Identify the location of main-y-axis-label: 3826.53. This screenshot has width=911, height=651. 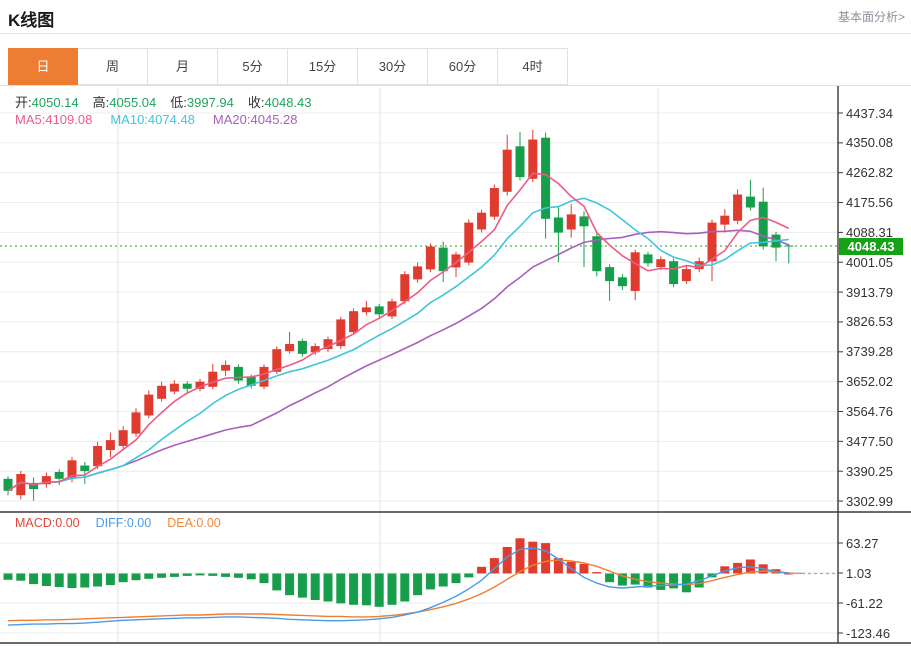
(869, 321).